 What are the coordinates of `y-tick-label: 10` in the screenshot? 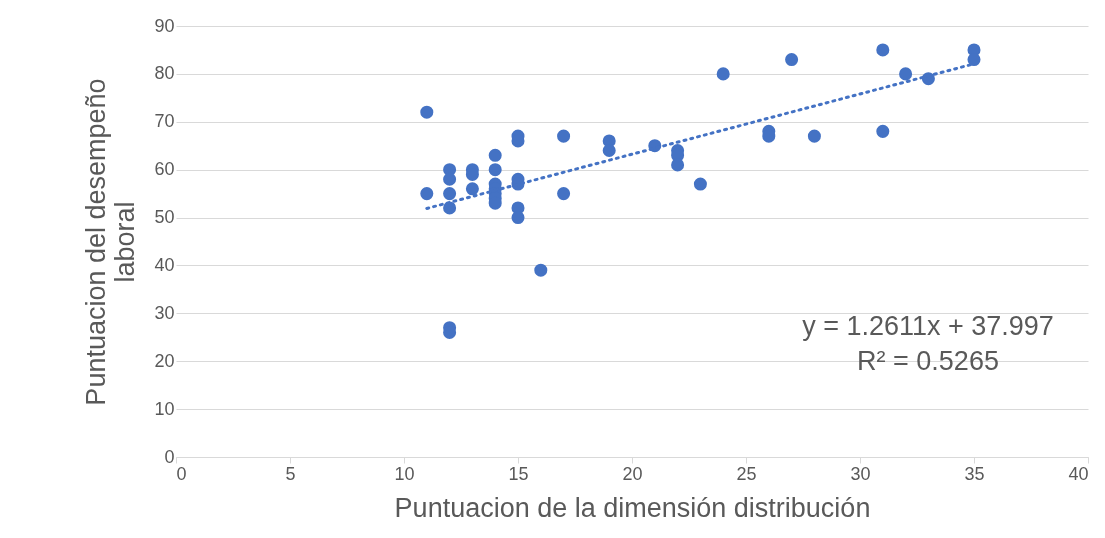 It's located at (164, 408).